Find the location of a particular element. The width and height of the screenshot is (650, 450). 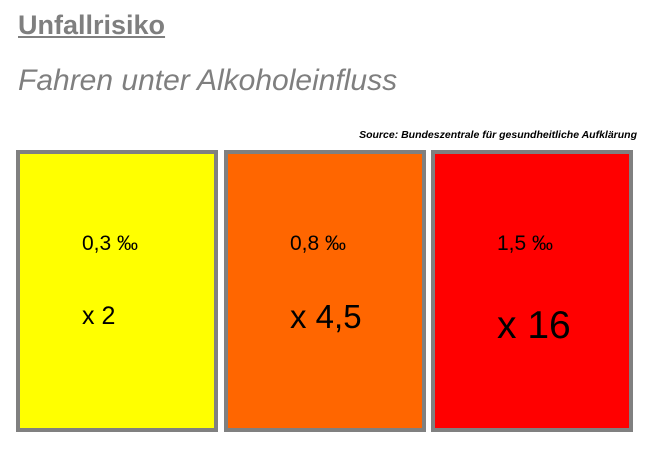

factor: x 16 is located at coordinates (534, 325).